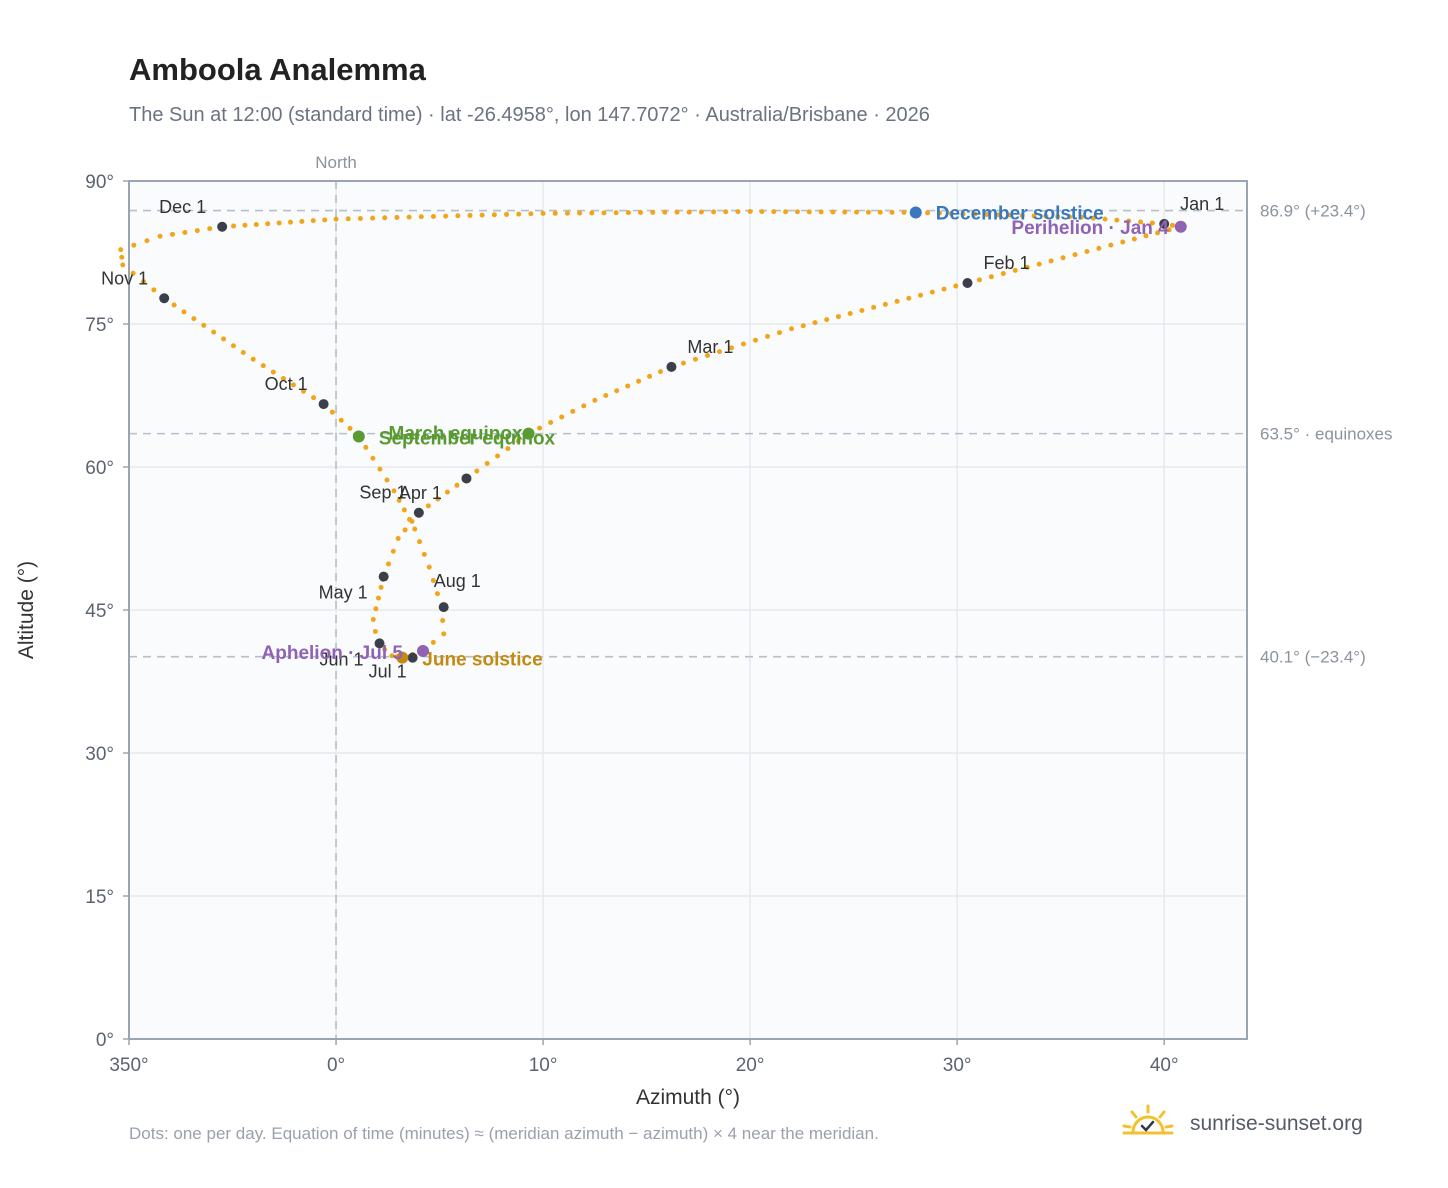 This screenshot has height=1188, width=1448. I want to click on x-tick-label: 40°, so click(1164, 1065).